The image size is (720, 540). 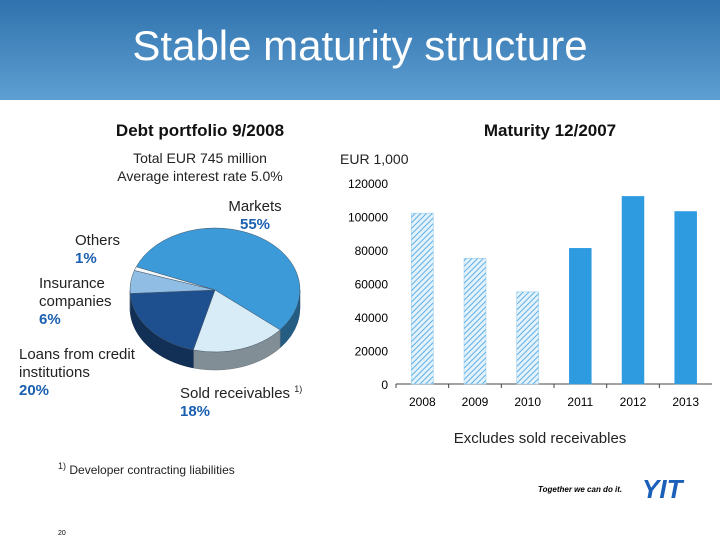 What do you see at coordinates (475, 402) in the screenshot?
I see `x-tick-label: 2009` at bounding box center [475, 402].